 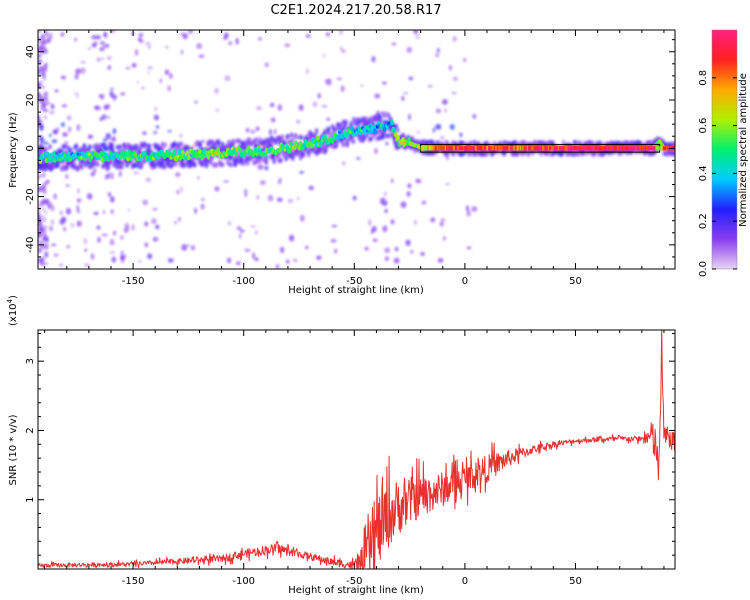 I want to click on snr-multiplier: (x104), so click(x=12, y=310).